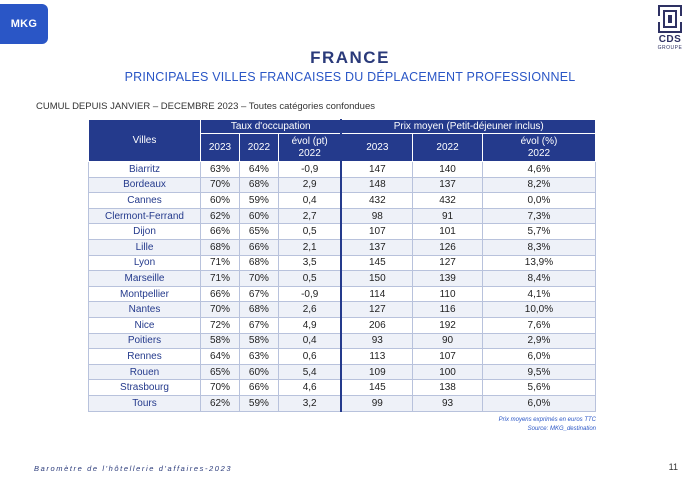 The width and height of the screenshot is (700, 485). Describe the element at coordinates (258, 169) in the screenshot. I see `value-cell: 64%` at that location.